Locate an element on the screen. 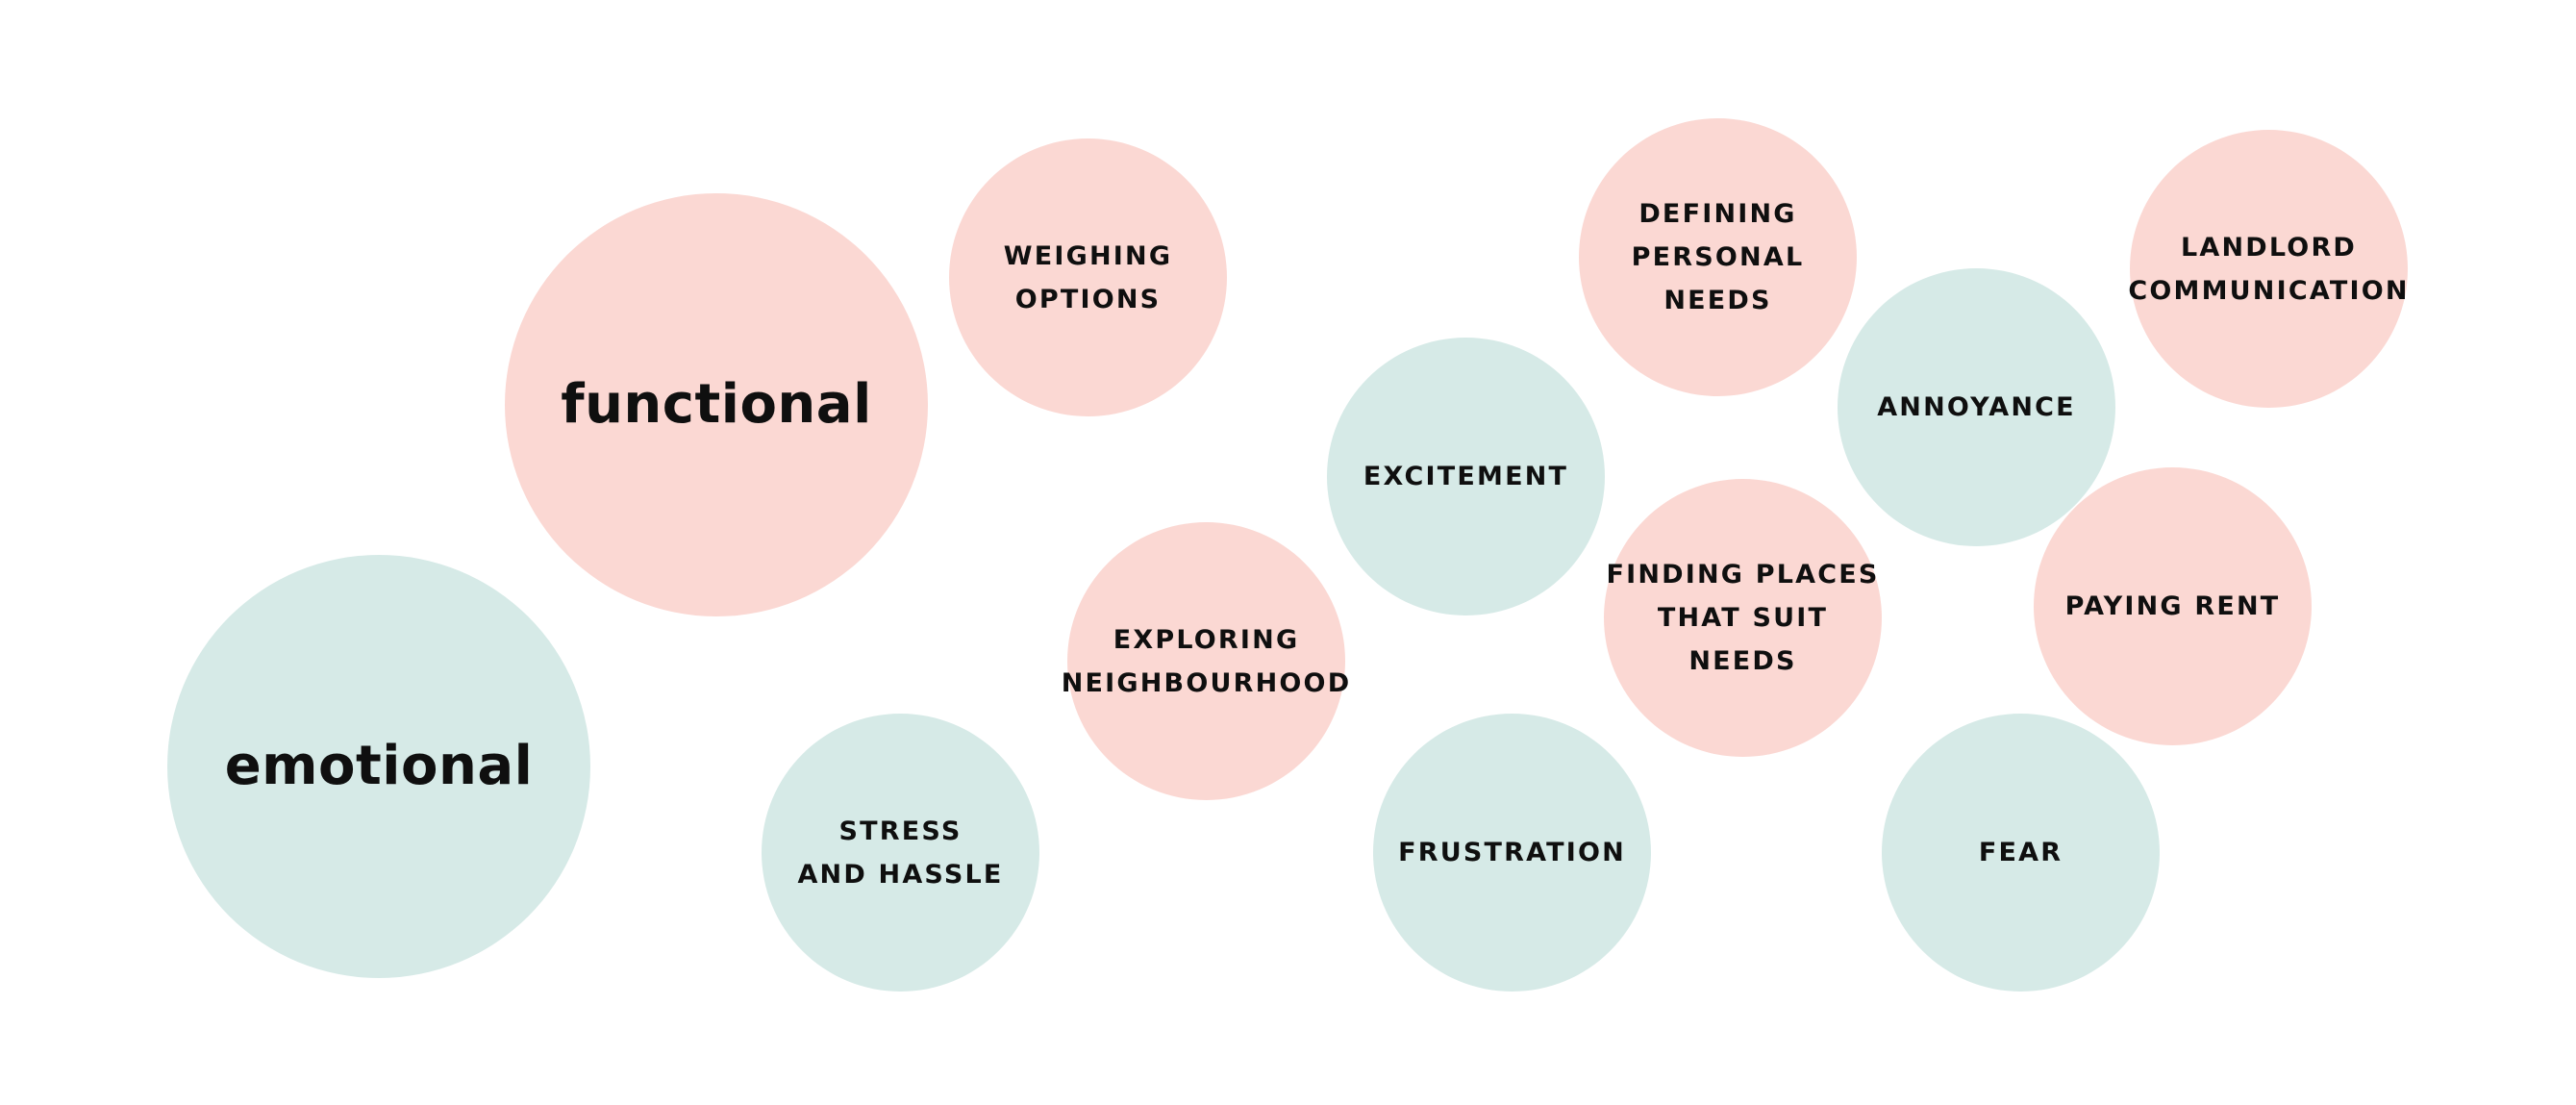 Image resolution: width=2576 pixels, height=1105 pixels. annoyance-bubble: ANNOYANCE is located at coordinates (1976, 407).